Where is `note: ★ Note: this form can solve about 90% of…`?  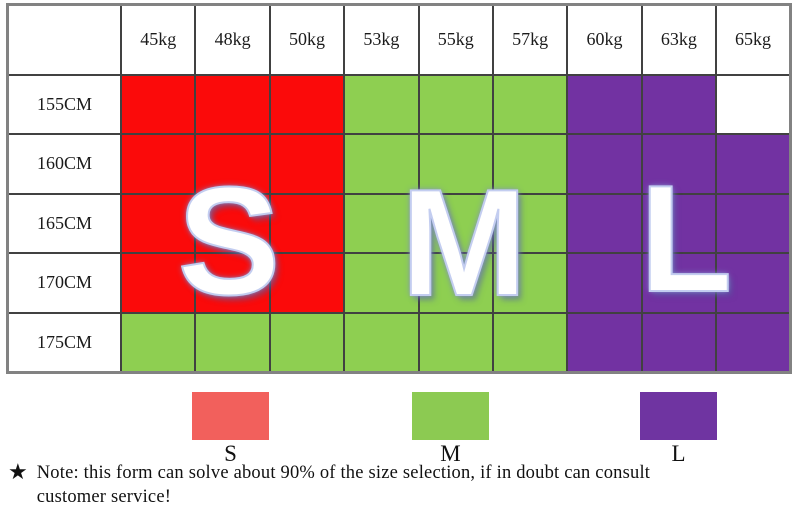 note: ★ Note: this form can solve about 90% of… is located at coordinates (400, 485).